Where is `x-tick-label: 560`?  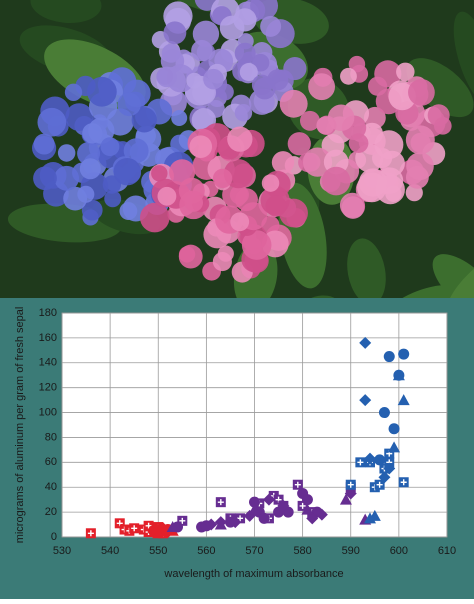
x-tick-label: 560 is located at coordinates (206, 551).